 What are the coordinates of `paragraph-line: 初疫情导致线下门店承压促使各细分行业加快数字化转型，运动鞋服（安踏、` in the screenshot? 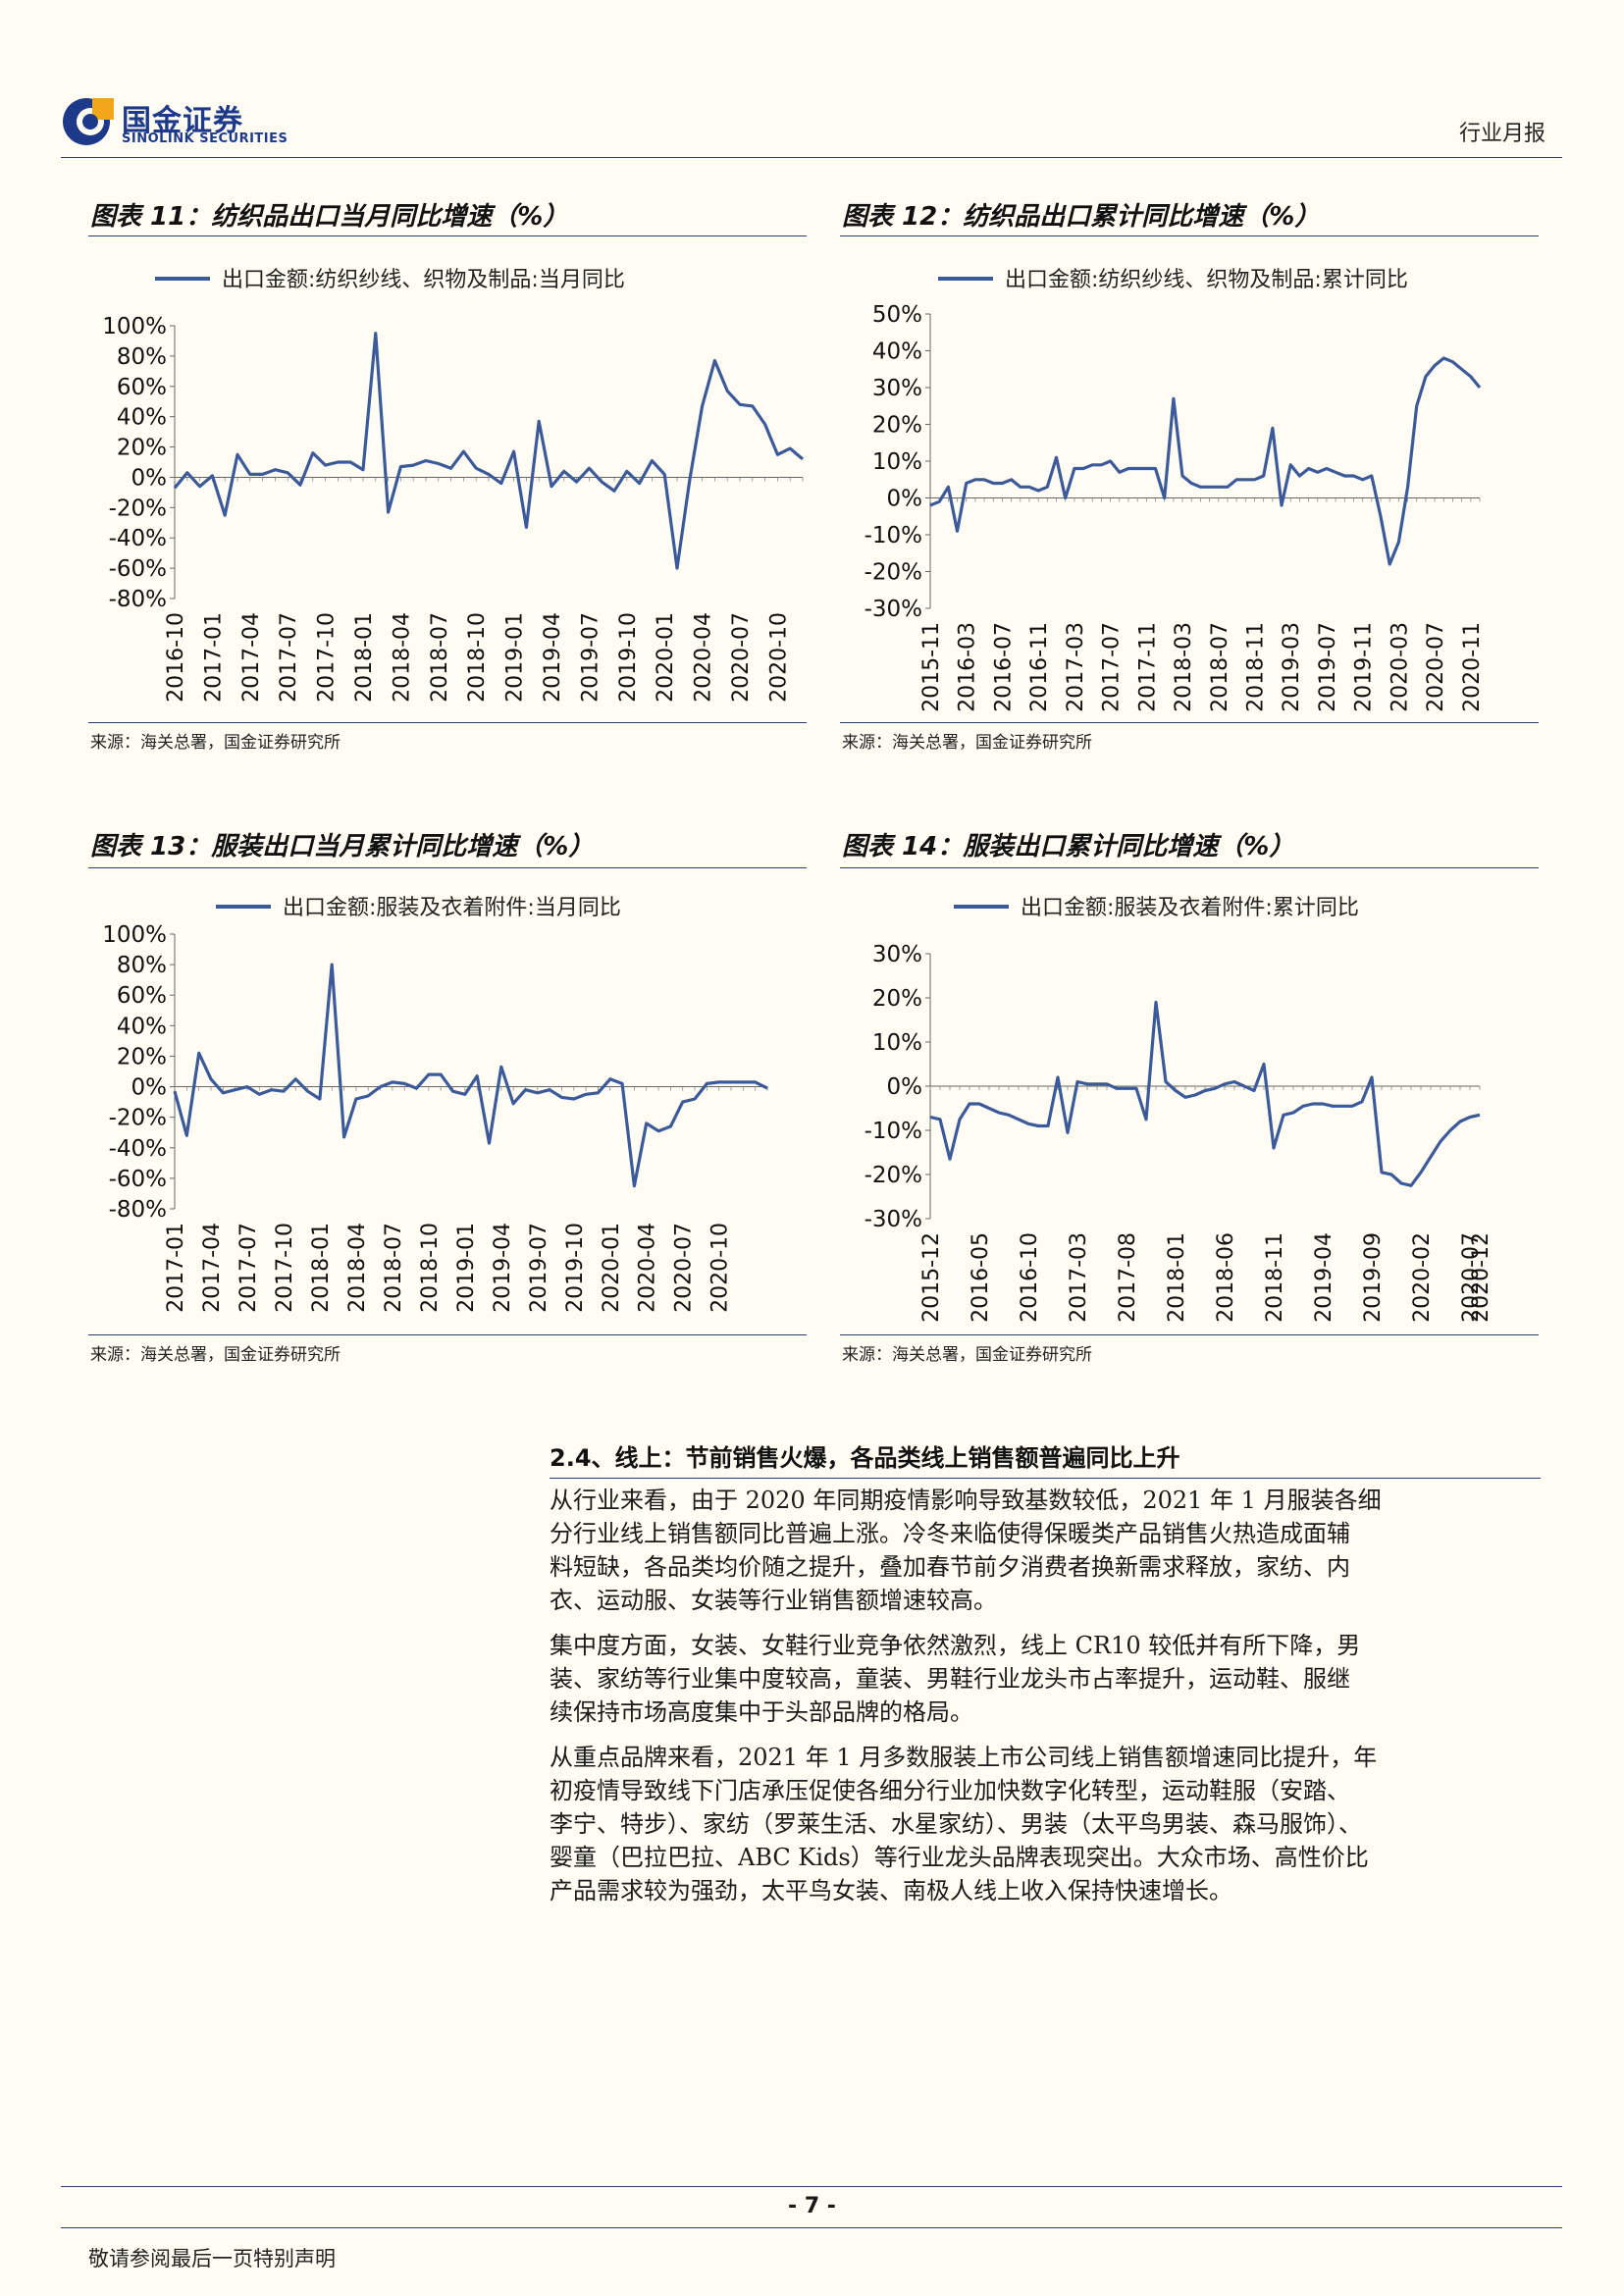 It's located at (950, 1790).